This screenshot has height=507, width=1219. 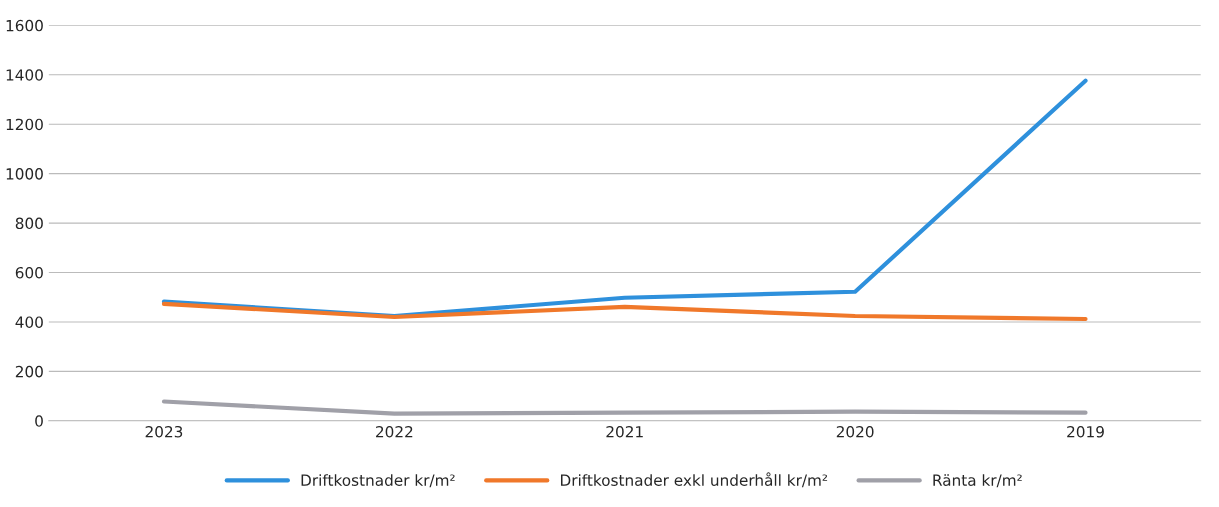 I want to click on x-tick-label: 2020, so click(x=855, y=431).